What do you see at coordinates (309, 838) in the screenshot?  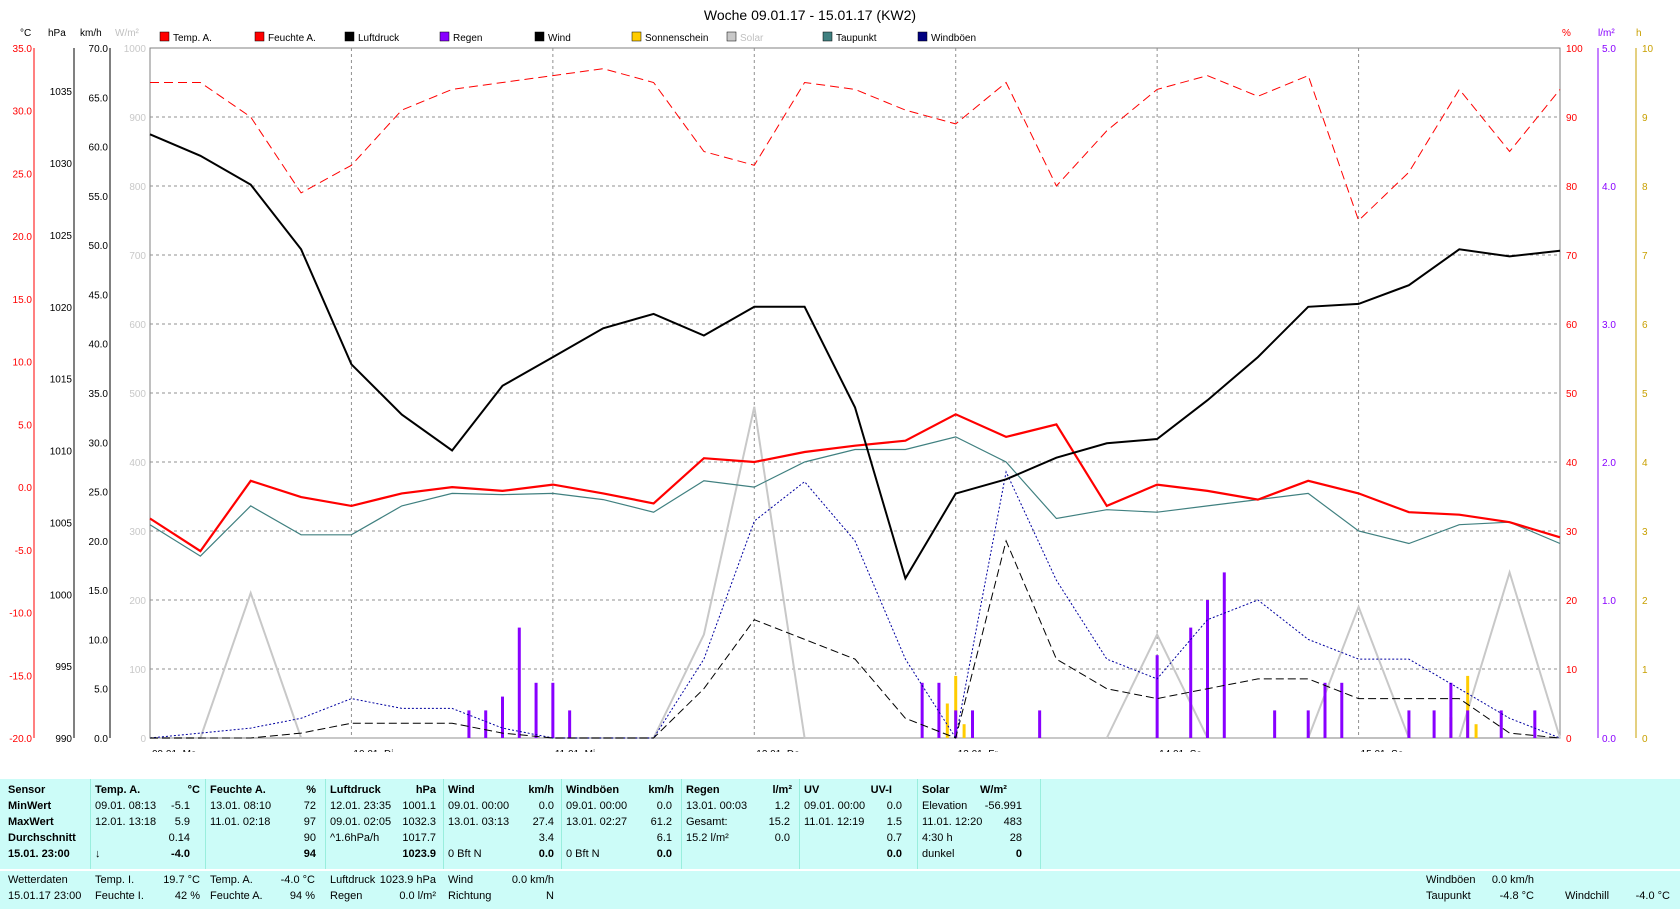 I see `summary-cell-value: 90` at bounding box center [309, 838].